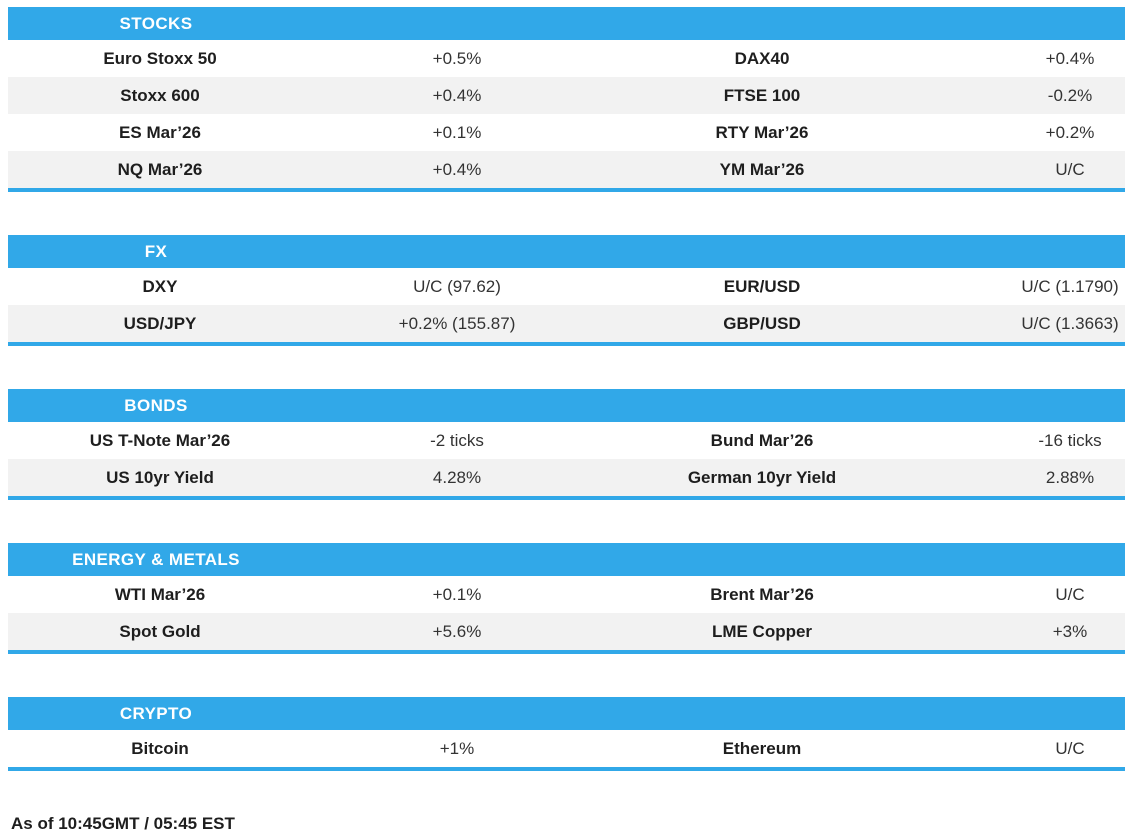 The width and height of the screenshot is (1125, 834). What do you see at coordinates (123, 823) in the screenshot?
I see `as-of-timestamp: As of 10:45GMT / 05:45 EST` at bounding box center [123, 823].